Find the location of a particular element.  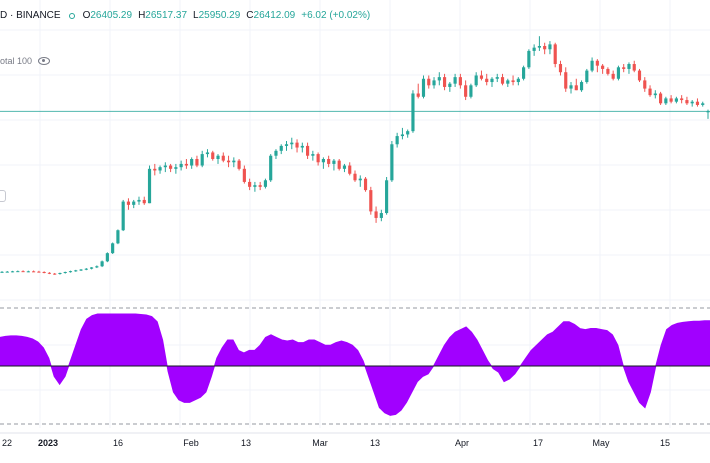

indicator-label: otal 100 is located at coordinates (16, 61).